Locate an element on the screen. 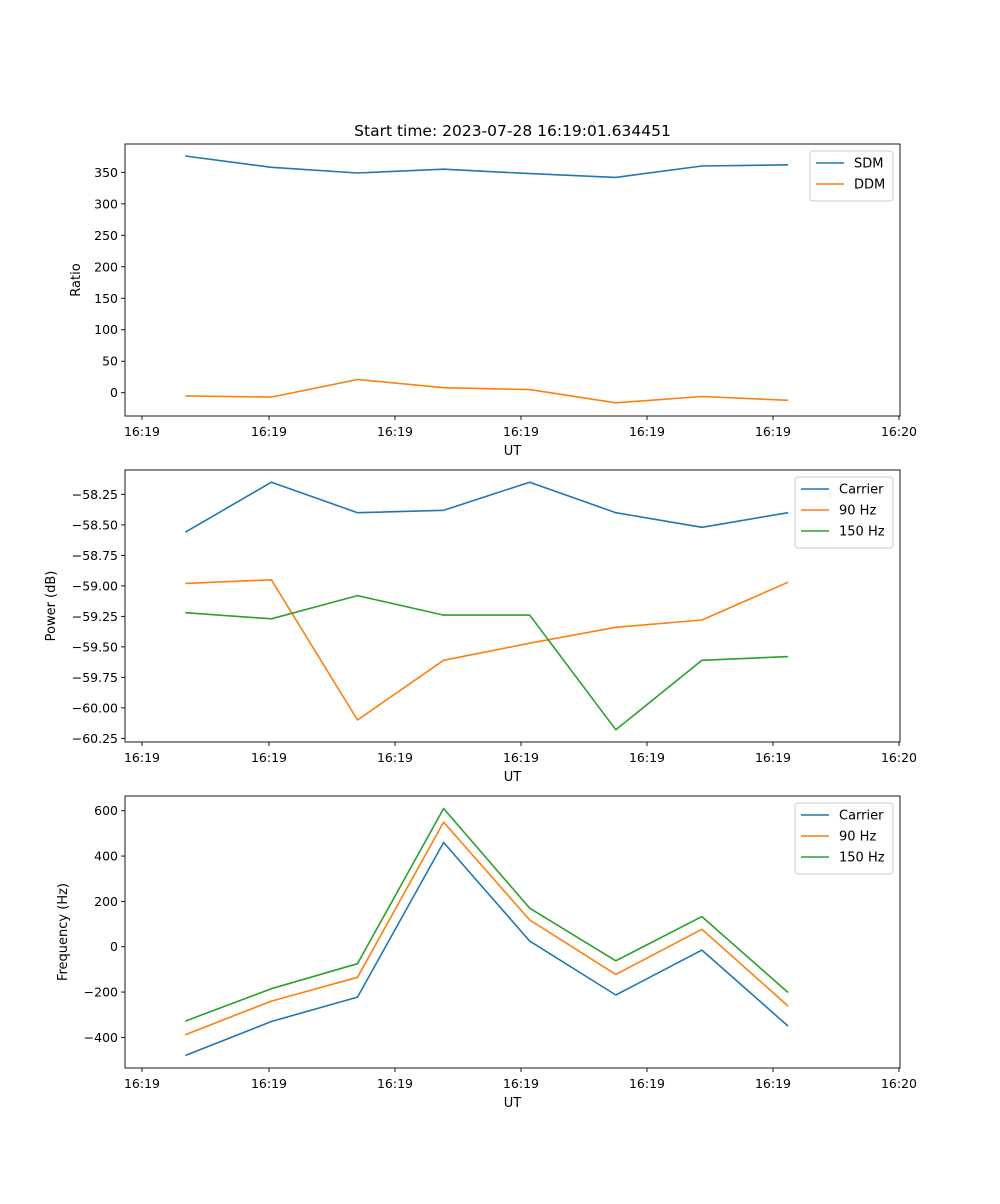 The image size is (1000, 1204). ratio-y-tick-label: 0 is located at coordinates (114, 392).